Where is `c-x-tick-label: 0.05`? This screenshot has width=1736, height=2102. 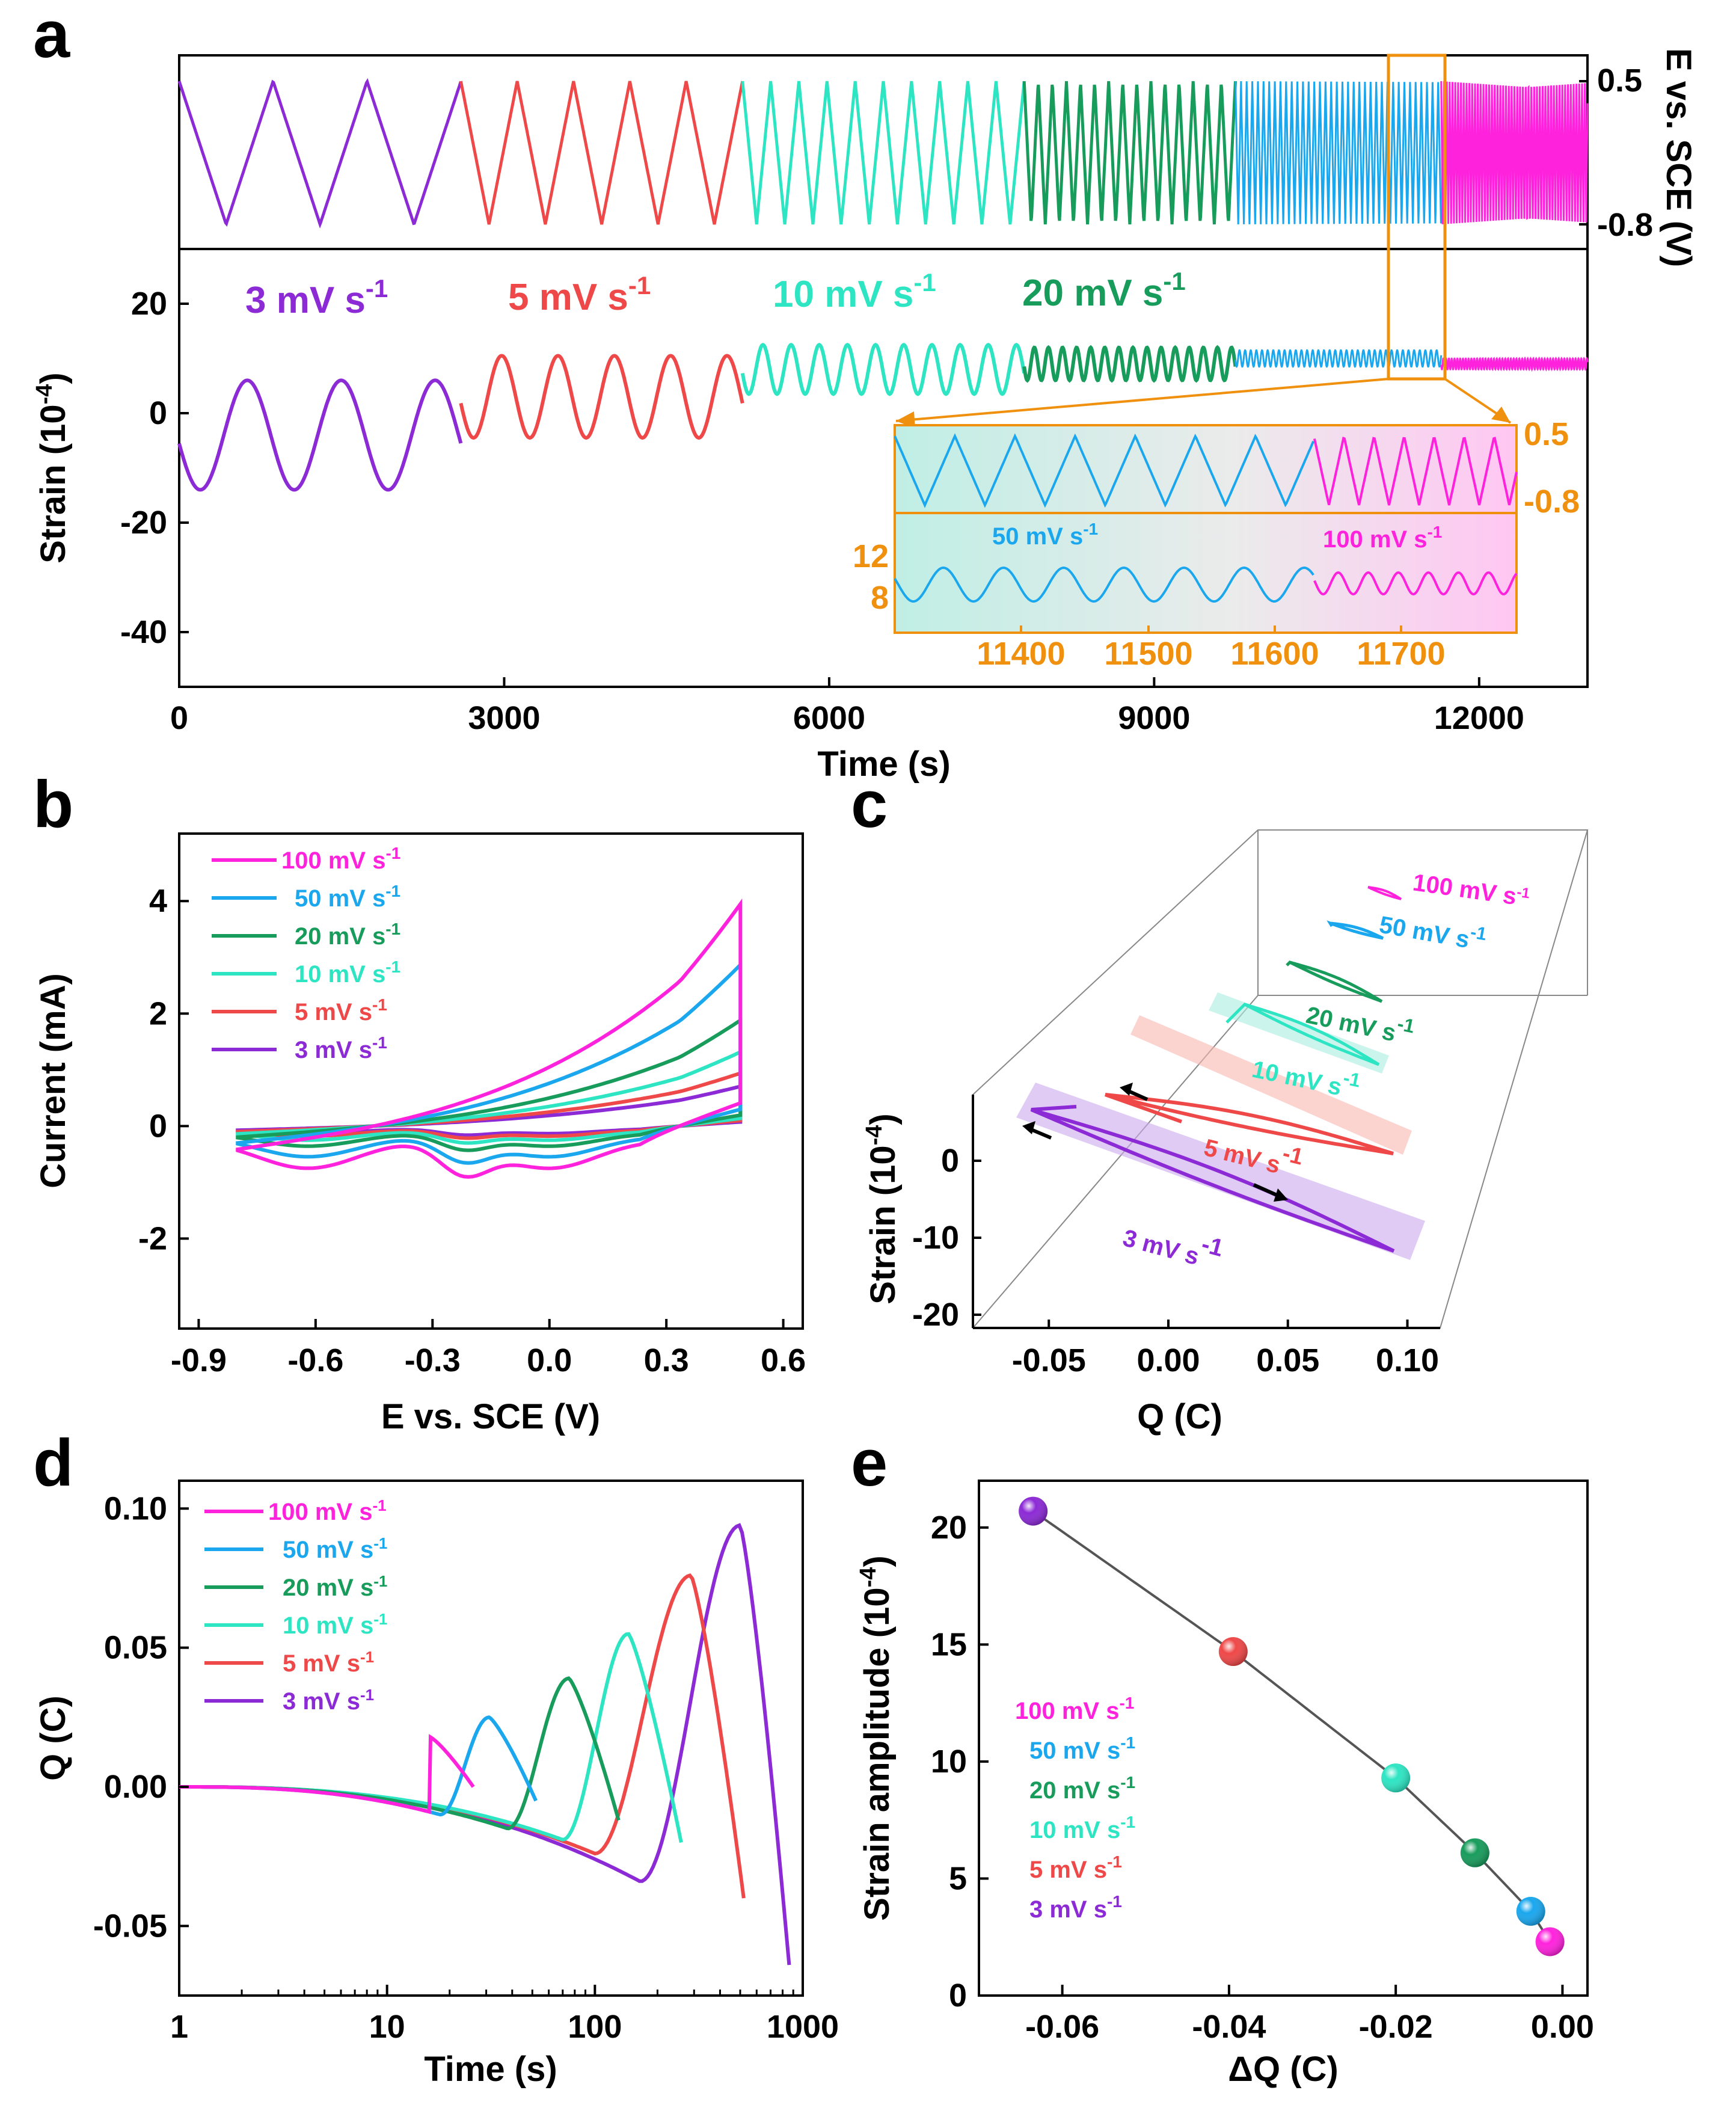 c-x-tick-label: 0.05 is located at coordinates (1287, 1360).